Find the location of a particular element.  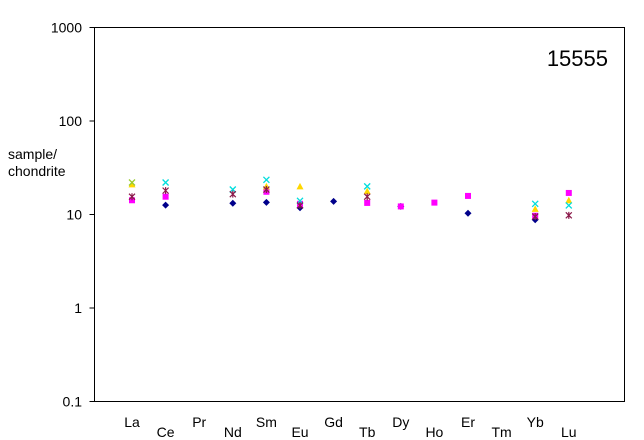

y-axis-ticks: 0.1 1 10 100 1000 is located at coordinates (73, 215).